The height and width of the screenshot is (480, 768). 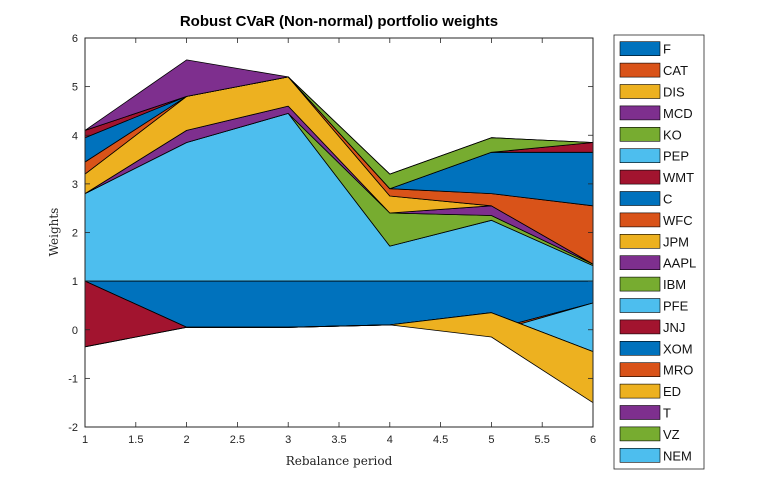 What do you see at coordinates (678, 348) in the screenshot?
I see `legend-label: XOM` at bounding box center [678, 348].